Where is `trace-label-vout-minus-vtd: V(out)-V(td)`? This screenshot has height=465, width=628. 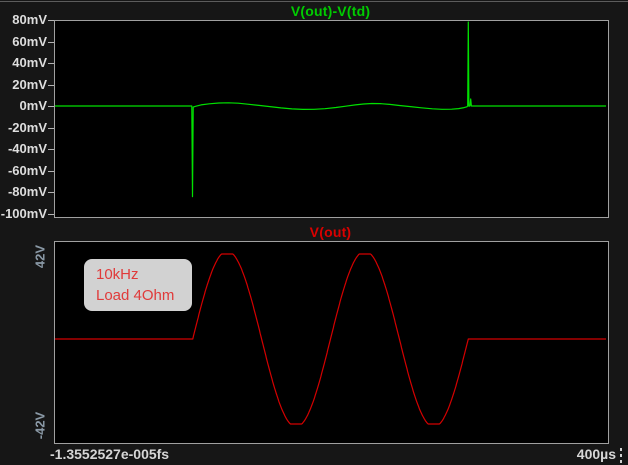 trace-label-vout-minus-vtd: V(out)-V(td) is located at coordinates (330, 11).